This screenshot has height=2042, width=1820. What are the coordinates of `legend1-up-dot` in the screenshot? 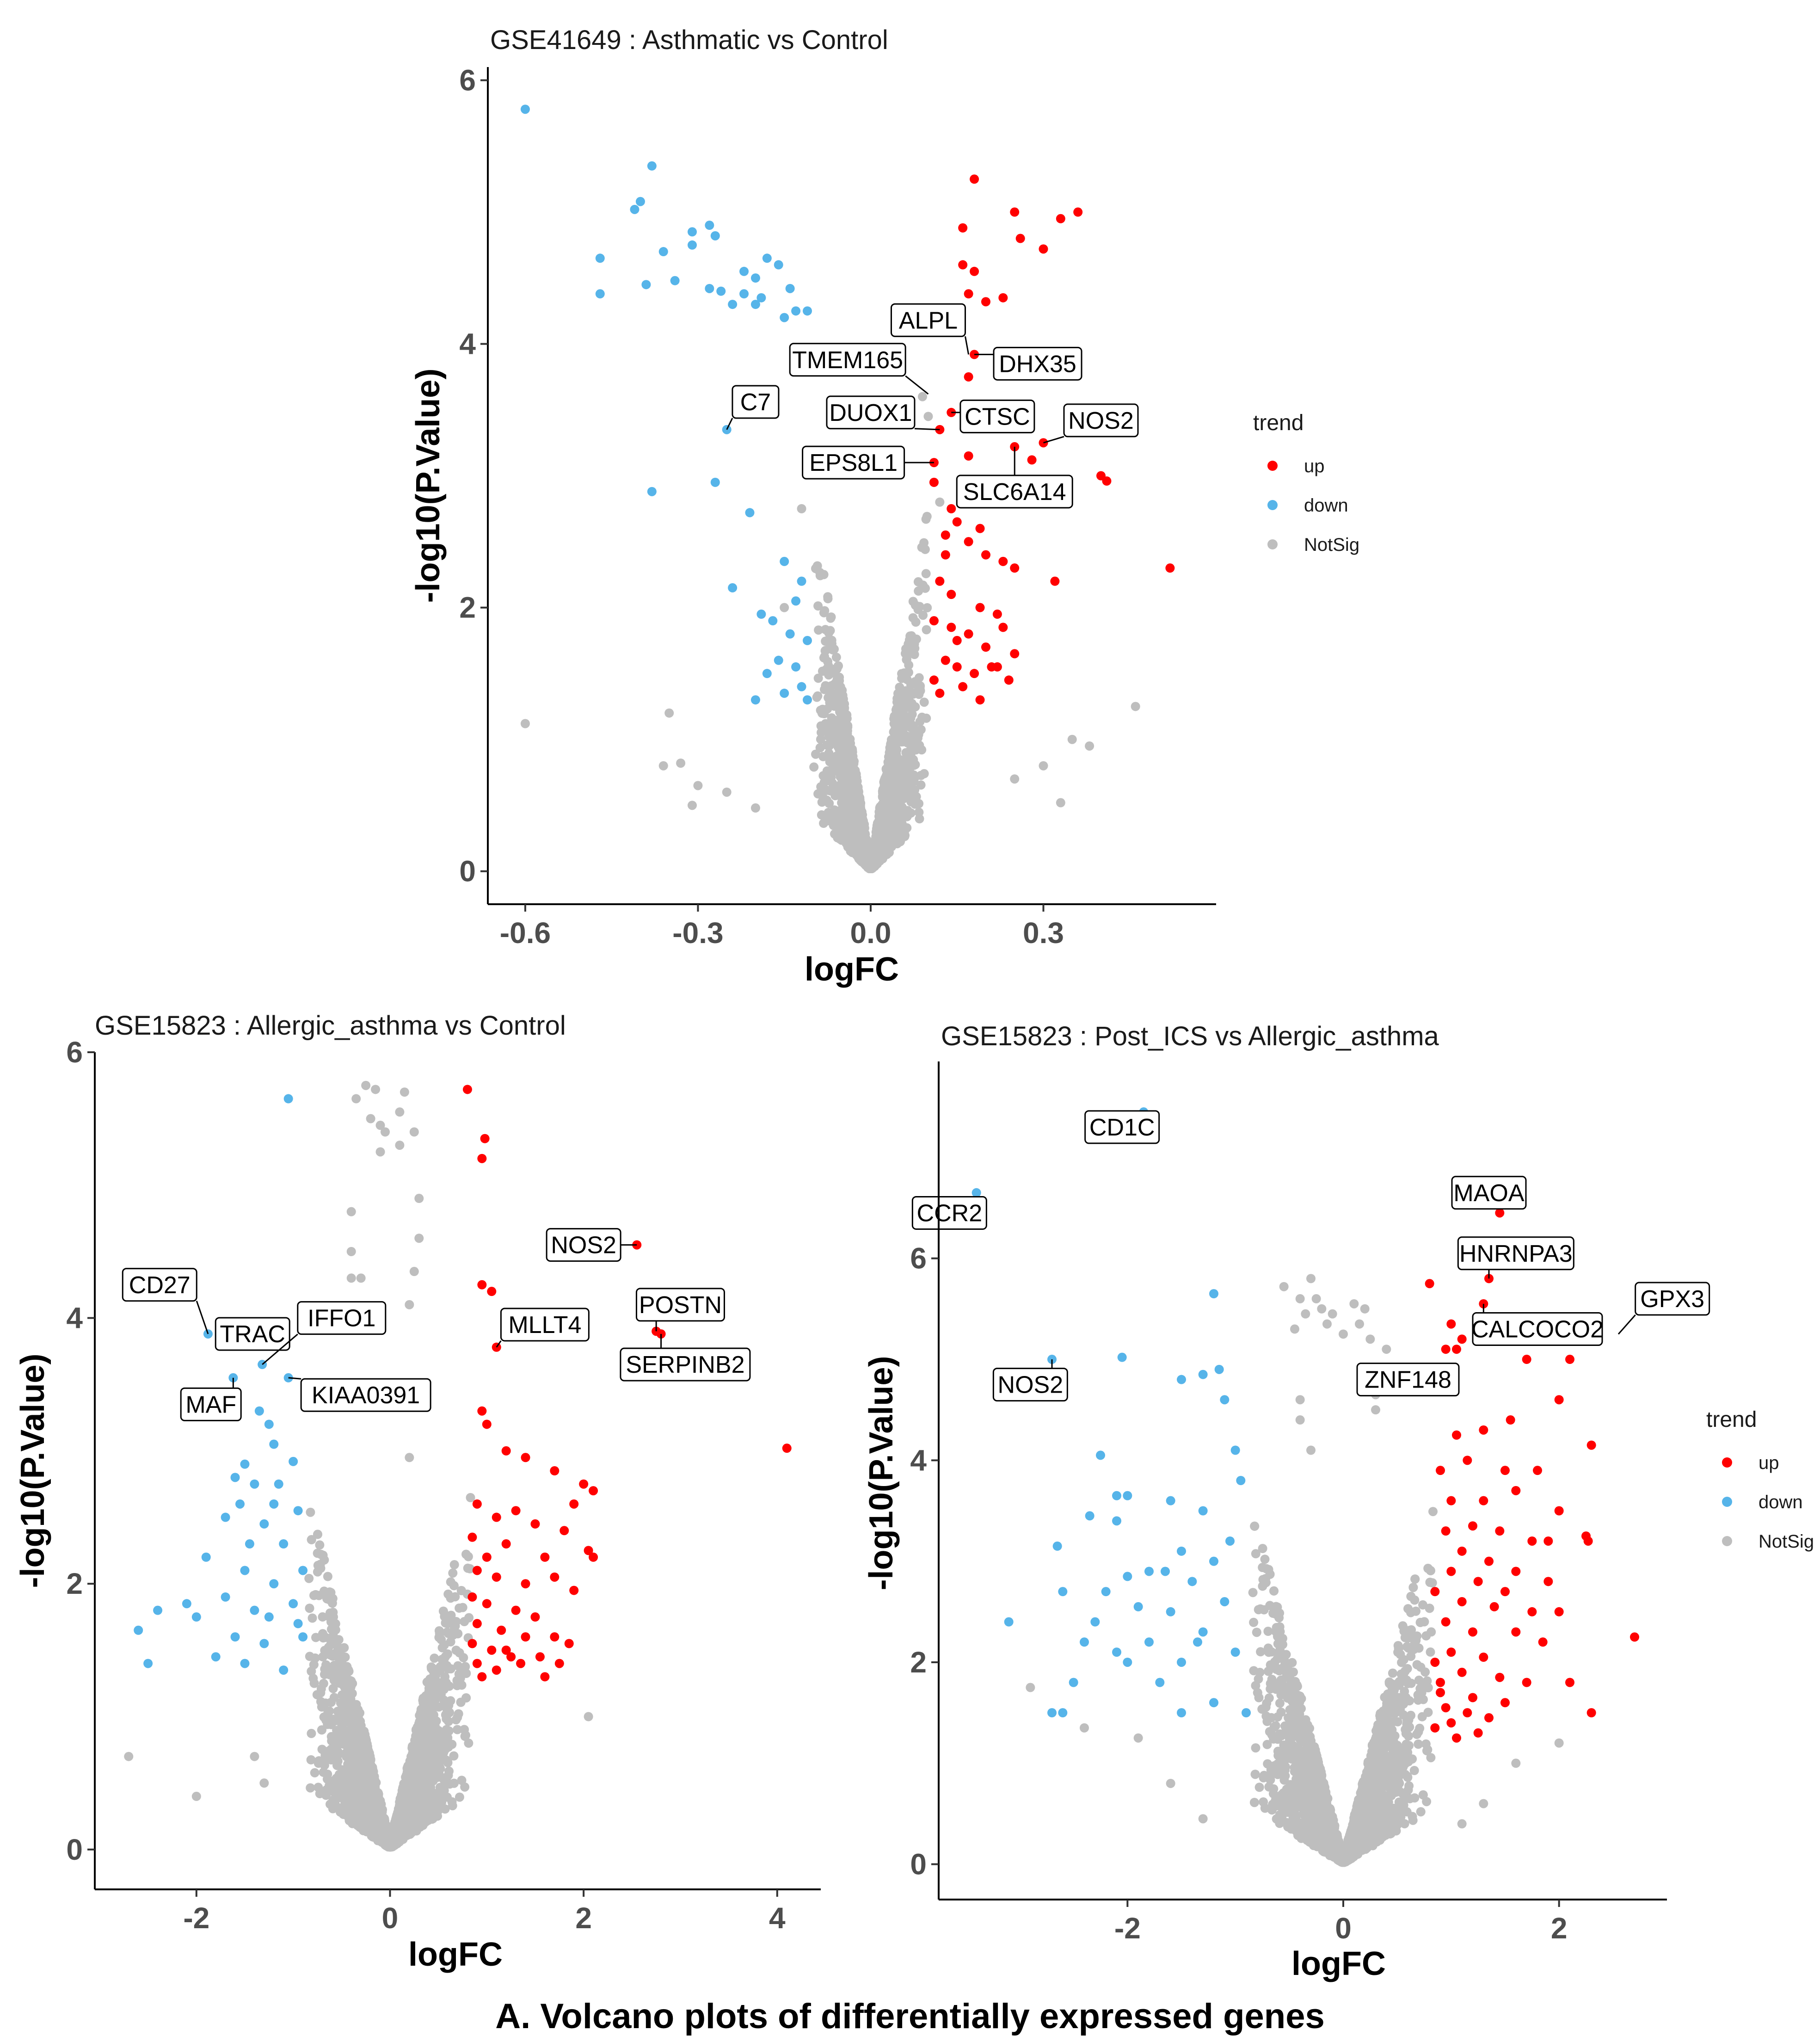 It's located at (1272, 466).